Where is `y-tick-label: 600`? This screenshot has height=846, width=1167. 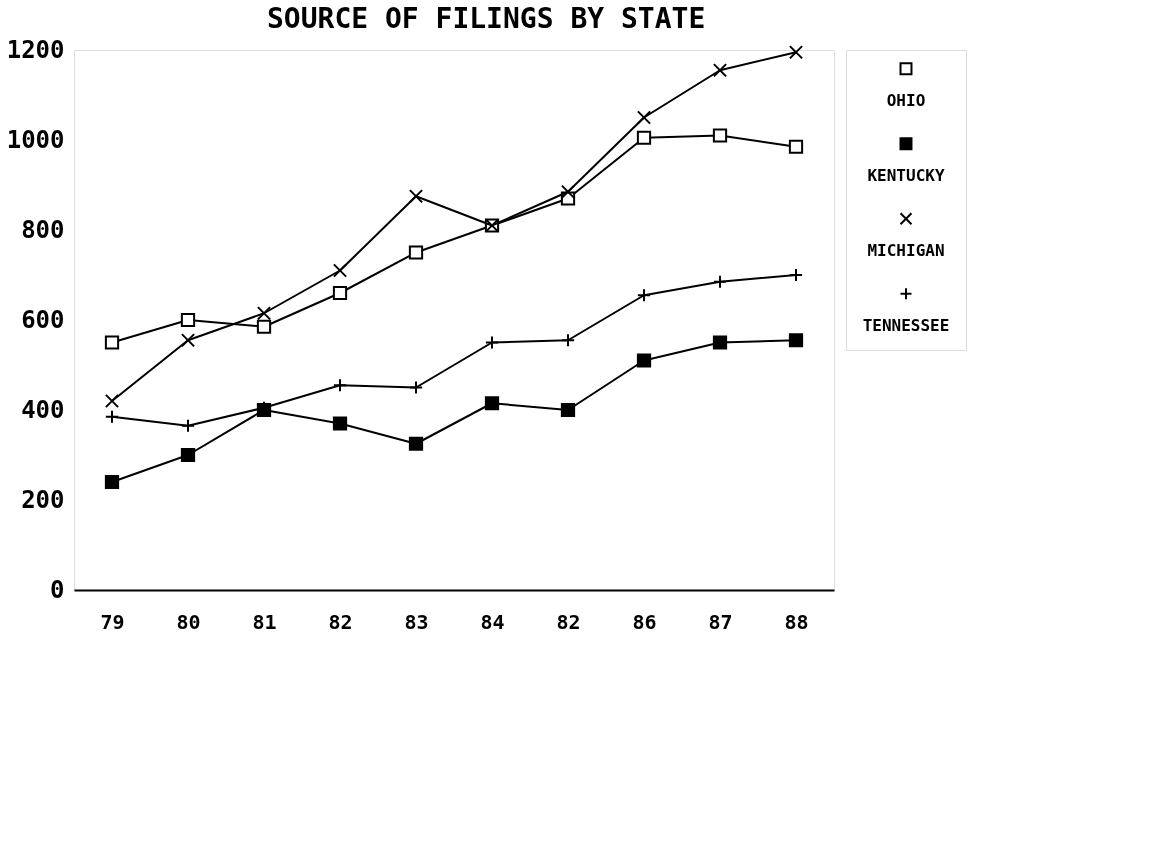 y-tick-label: 600 is located at coordinates (43, 319).